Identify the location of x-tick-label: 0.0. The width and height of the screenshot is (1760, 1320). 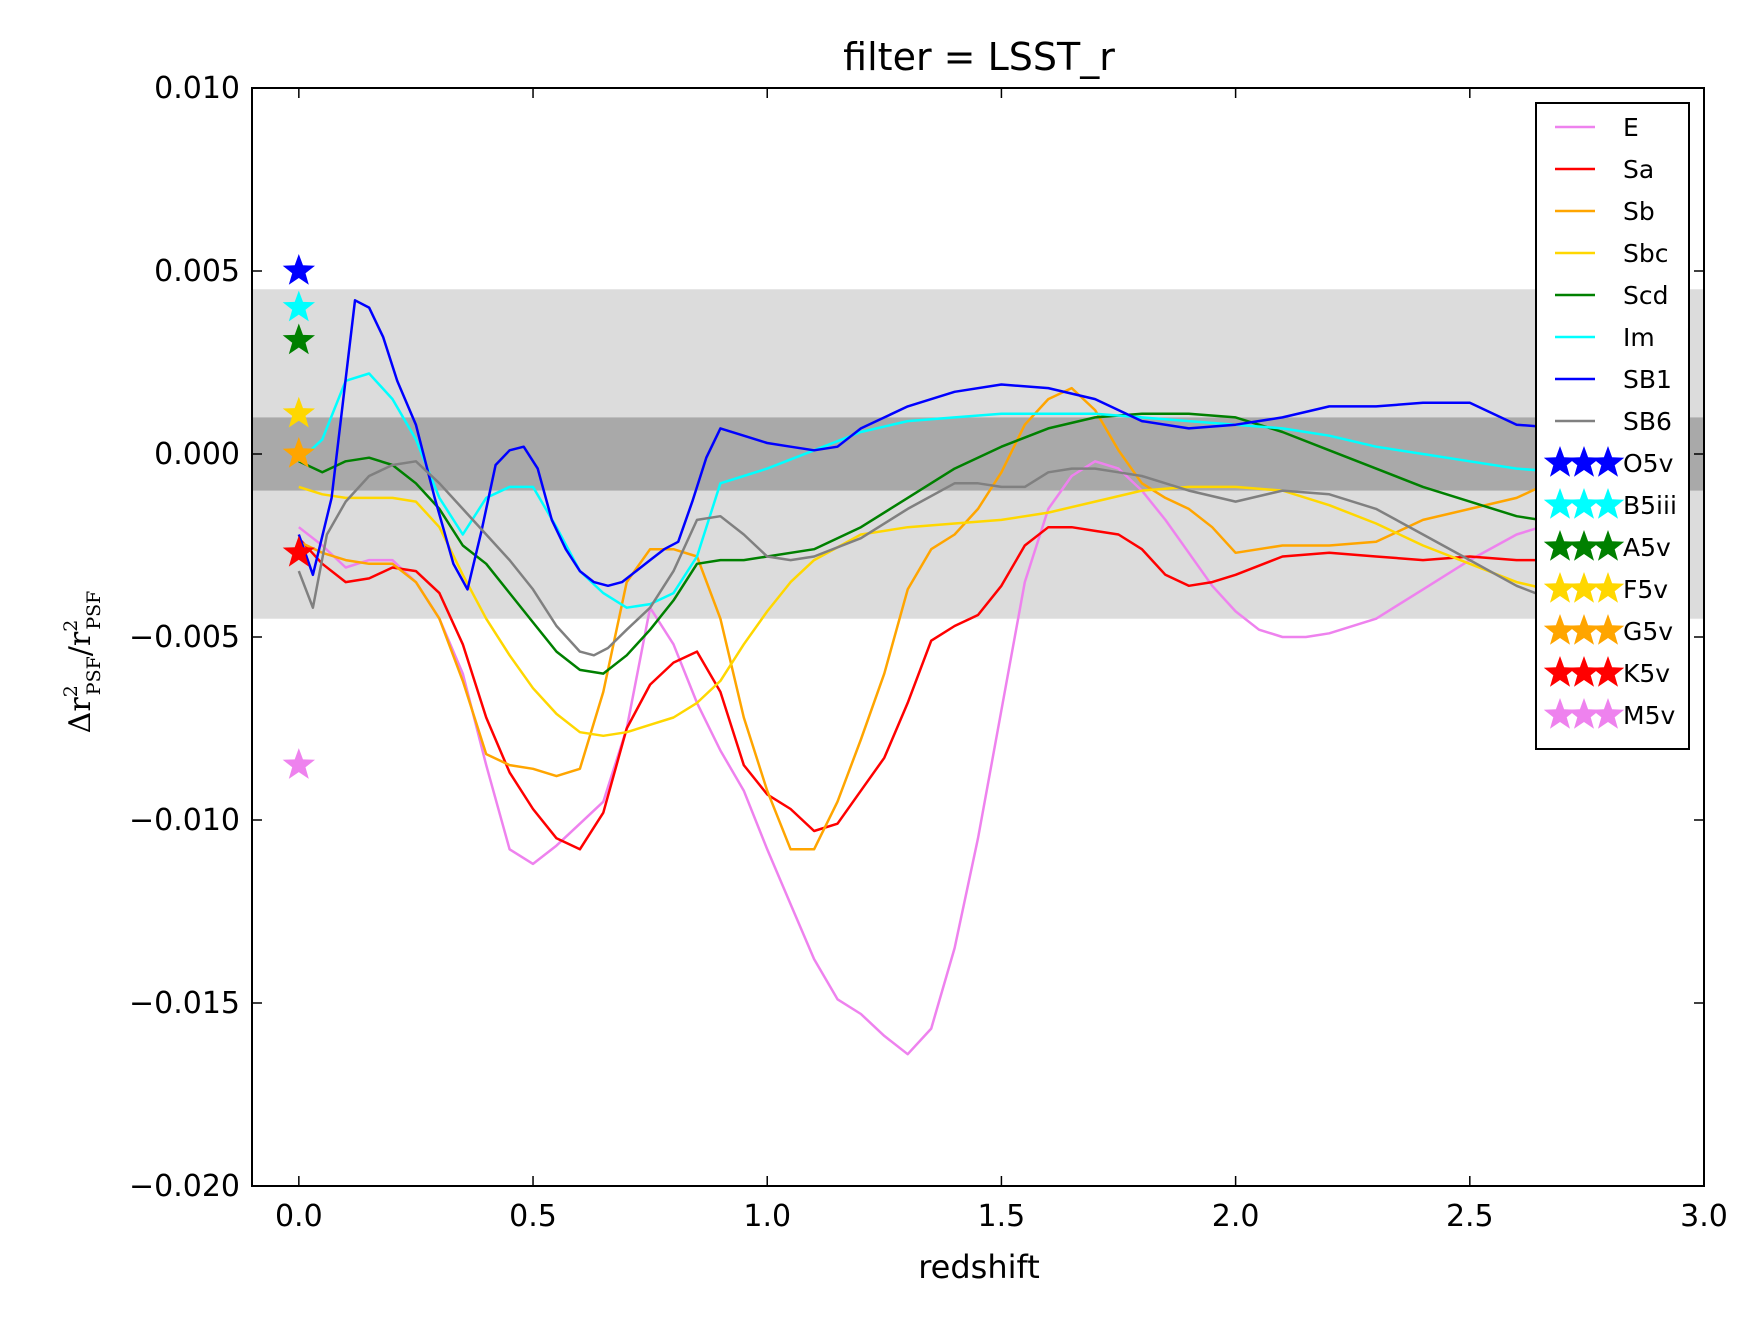
(299, 1216).